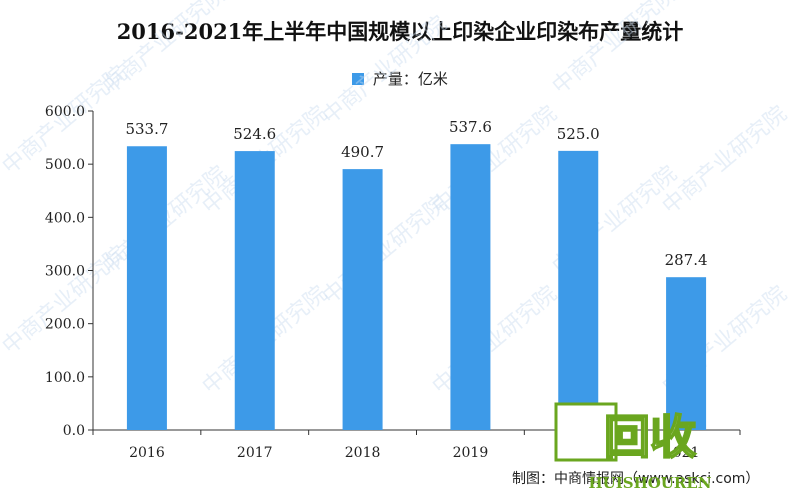 The width and height of the screenshot is (800, 500). I want to click on chart-title: 2016-2021年上半年中国规模以上印染企业印染布产量统计, so click(400, 31).